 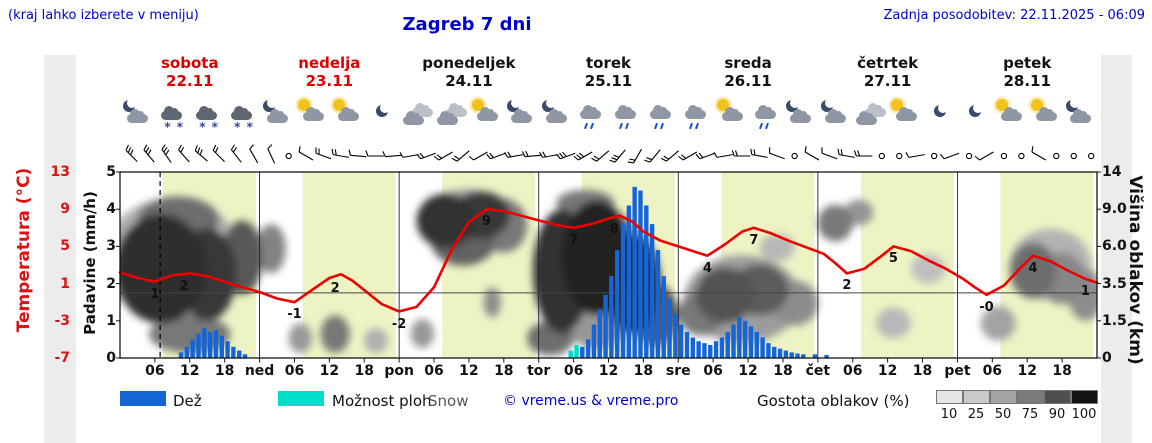 I want to click on last-update-text: Zadnja posodobitev: 22.11.2025 - 06:09, so click(x=1014, y=15).